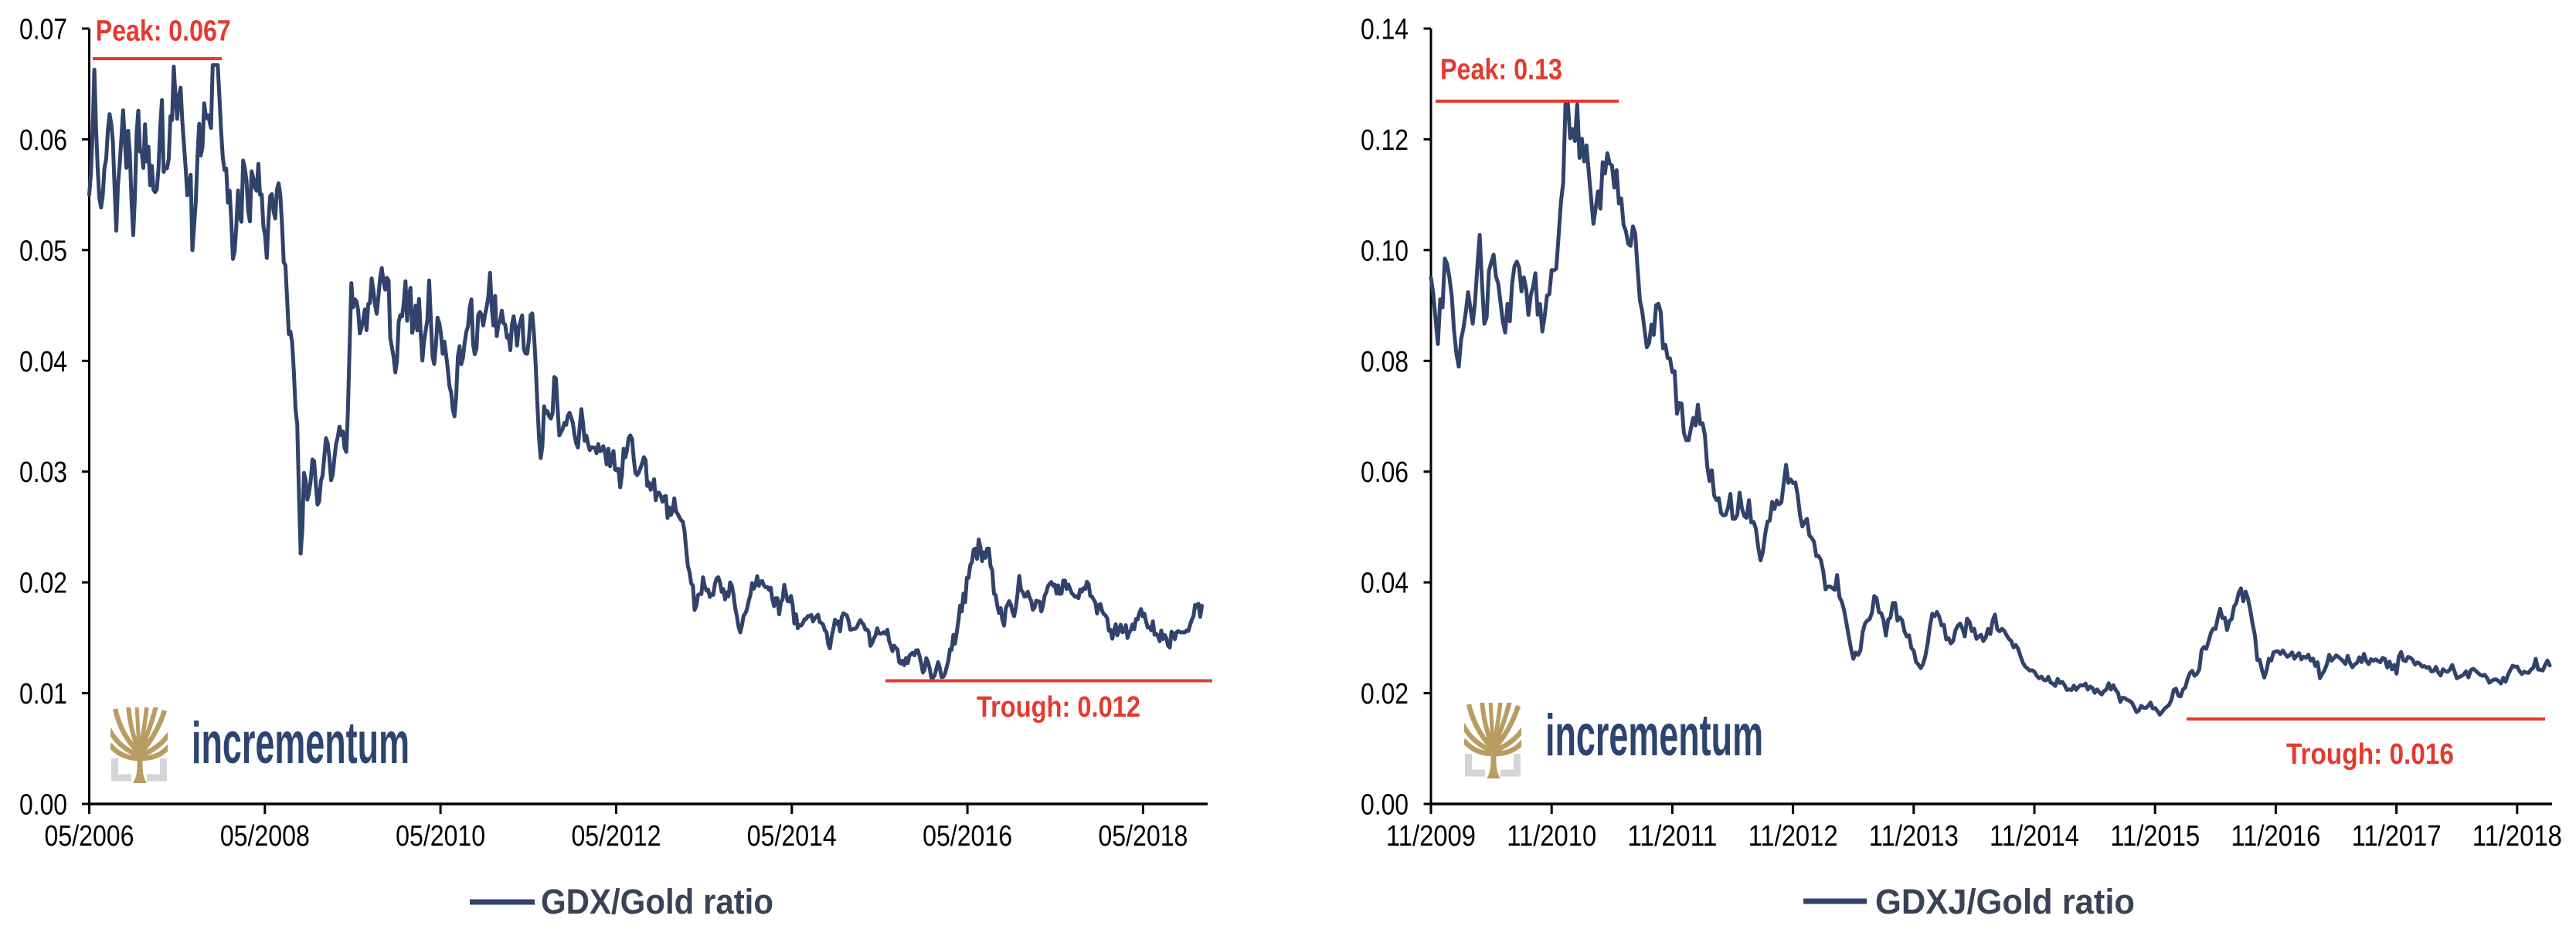  Describe the element at coordinates (1914, 836) in the screenshot. I see `svg-text: 11/2013` at that location.